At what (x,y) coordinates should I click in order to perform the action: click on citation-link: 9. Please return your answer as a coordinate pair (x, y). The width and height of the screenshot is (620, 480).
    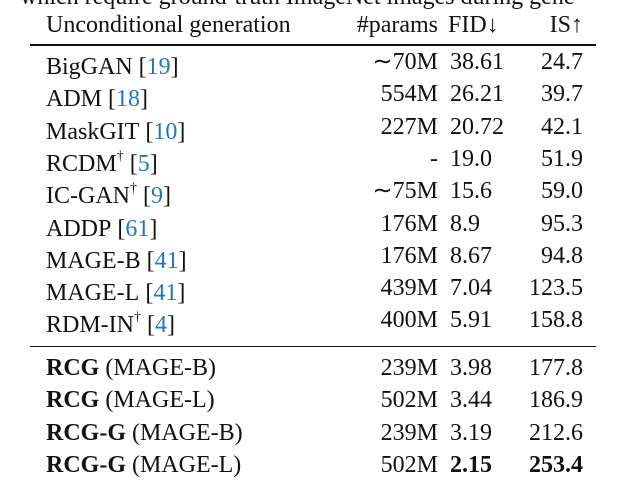
    Looking at the image, I should click on (157, 196).